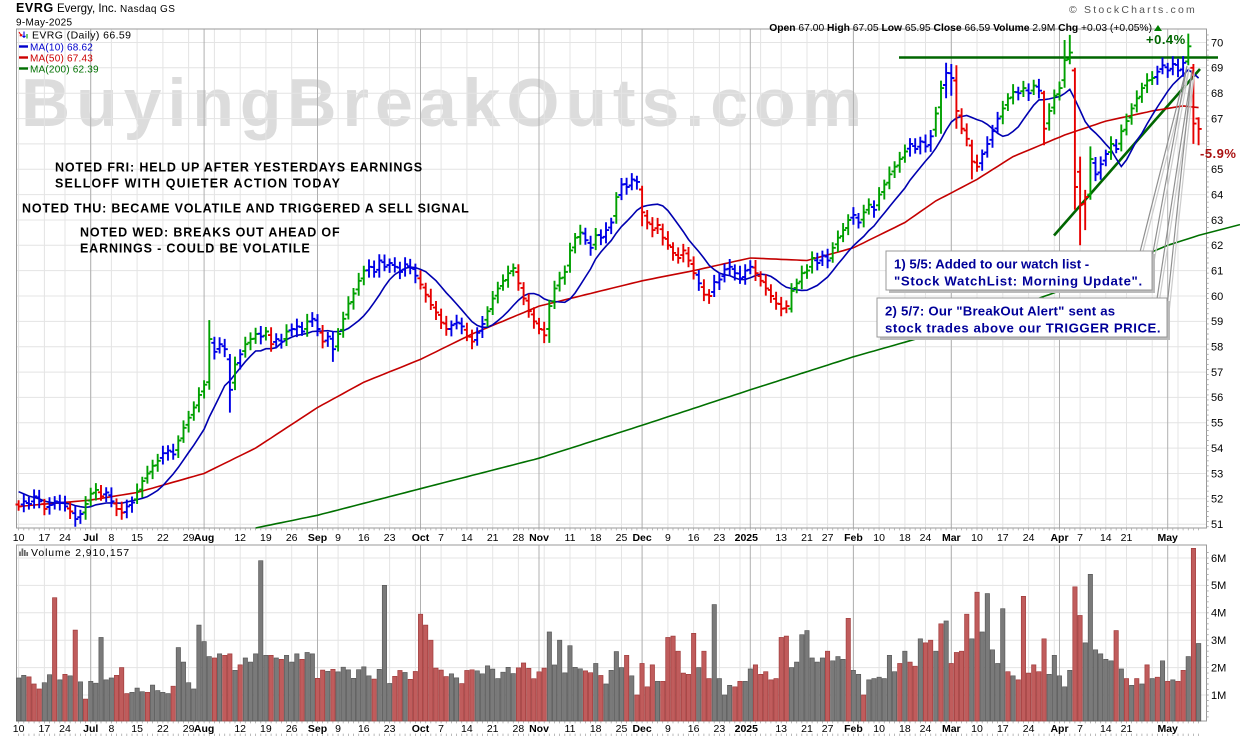  Describe the element at coordinates (61, 48) in the screenshot. I see `svg-text: MA(10) 68.62` at that location.